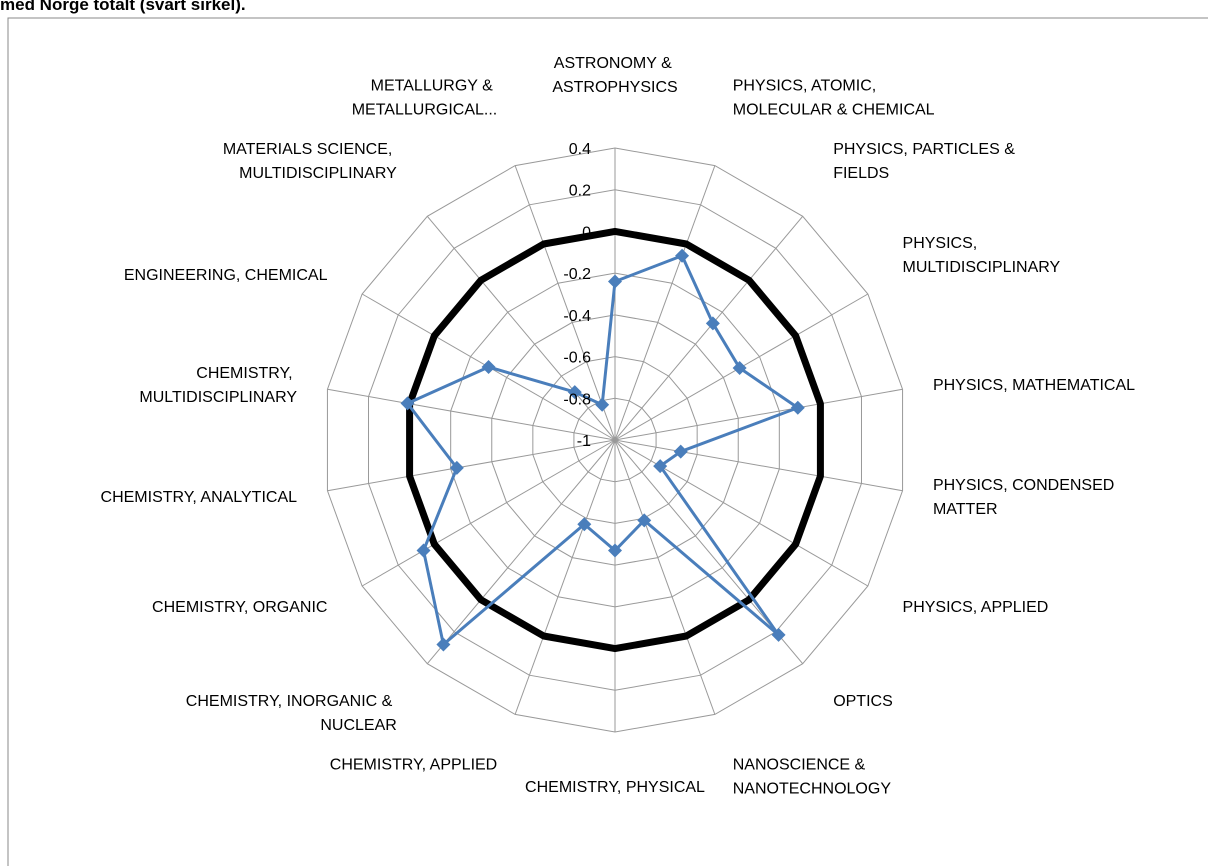 This screenshot has width=1208, height=866. What do you see at coordinates (982, 255) in the screenshot?
I see `category-label: PHYSICS, MULTIDISCIPLINARY` at bounding box center [982, 255].